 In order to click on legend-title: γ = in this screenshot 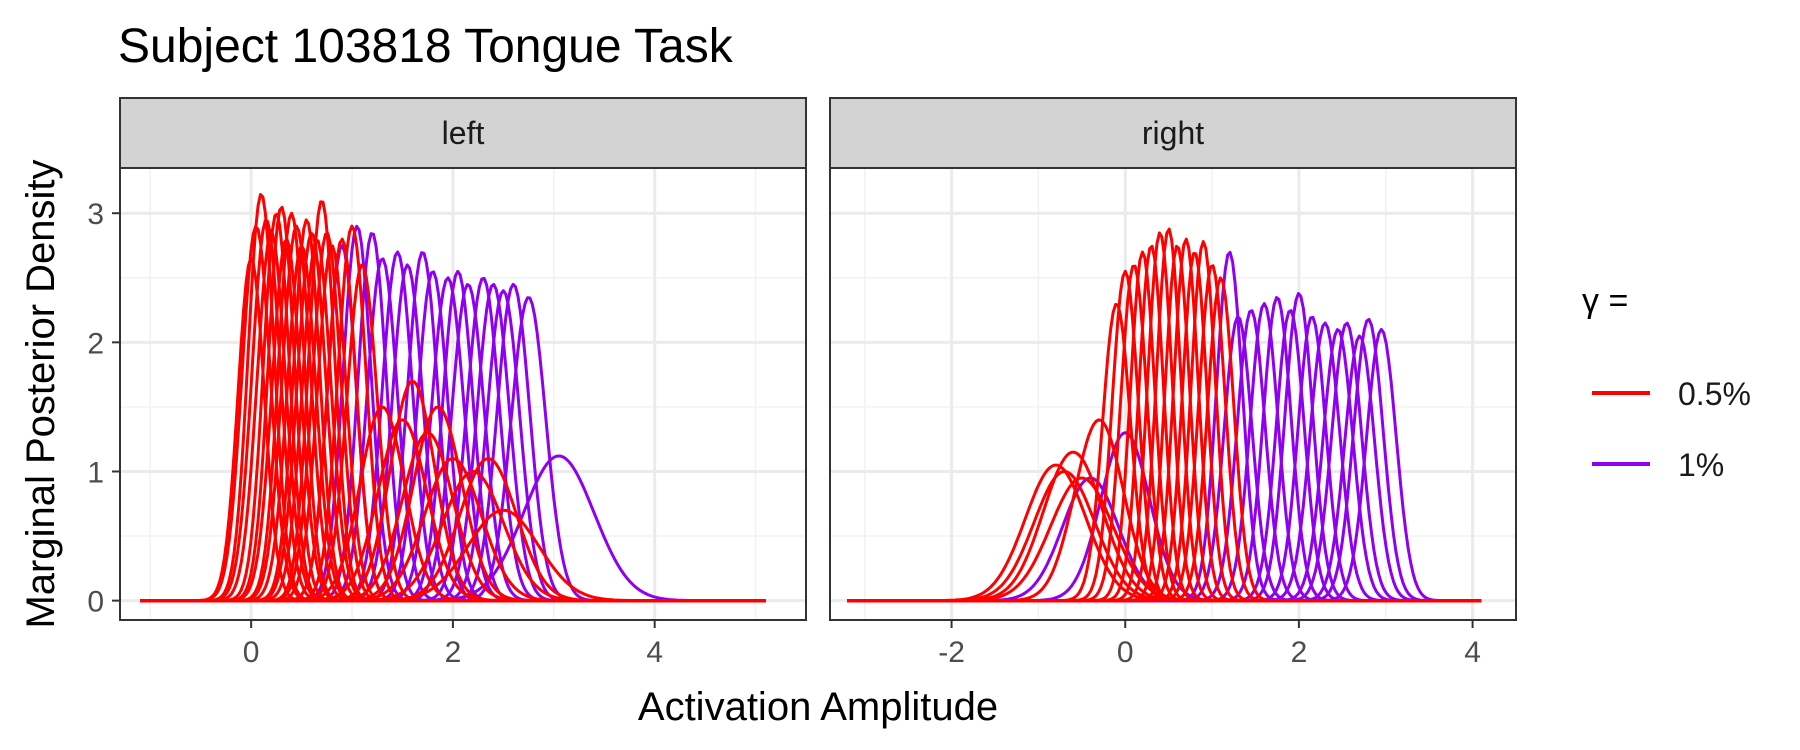, I will do `click(1605, 301)`.